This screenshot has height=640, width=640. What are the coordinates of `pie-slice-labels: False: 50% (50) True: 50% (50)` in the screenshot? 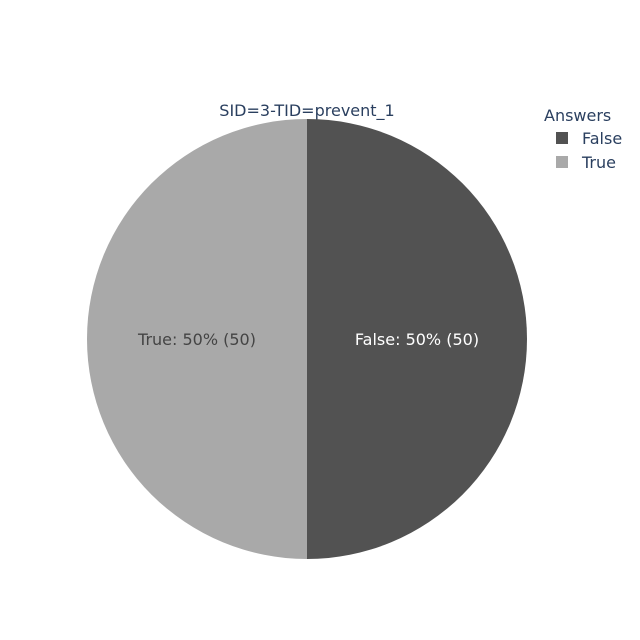 It's located at (308, 339).